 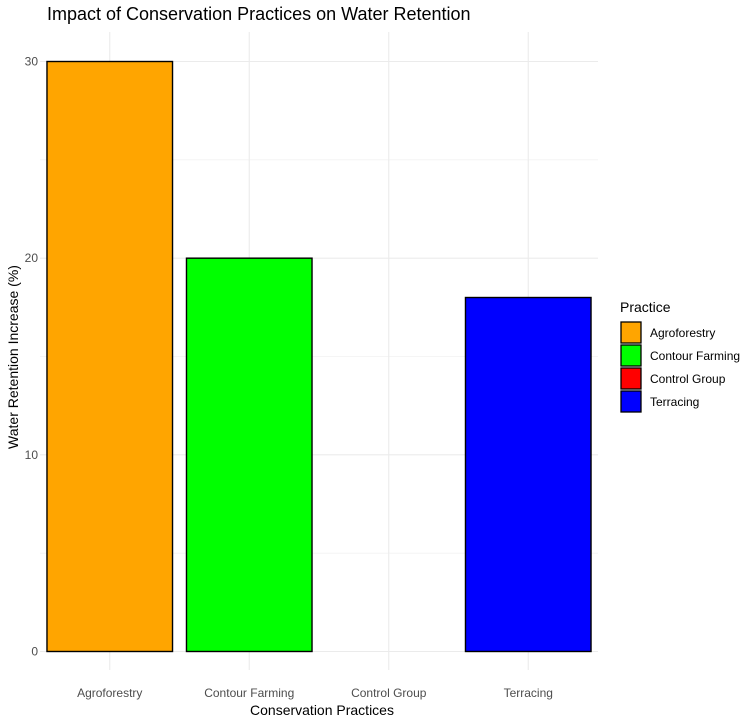 I want to click on y-axis-title: Water Retention Increase (%), so click(x=13, y=357).